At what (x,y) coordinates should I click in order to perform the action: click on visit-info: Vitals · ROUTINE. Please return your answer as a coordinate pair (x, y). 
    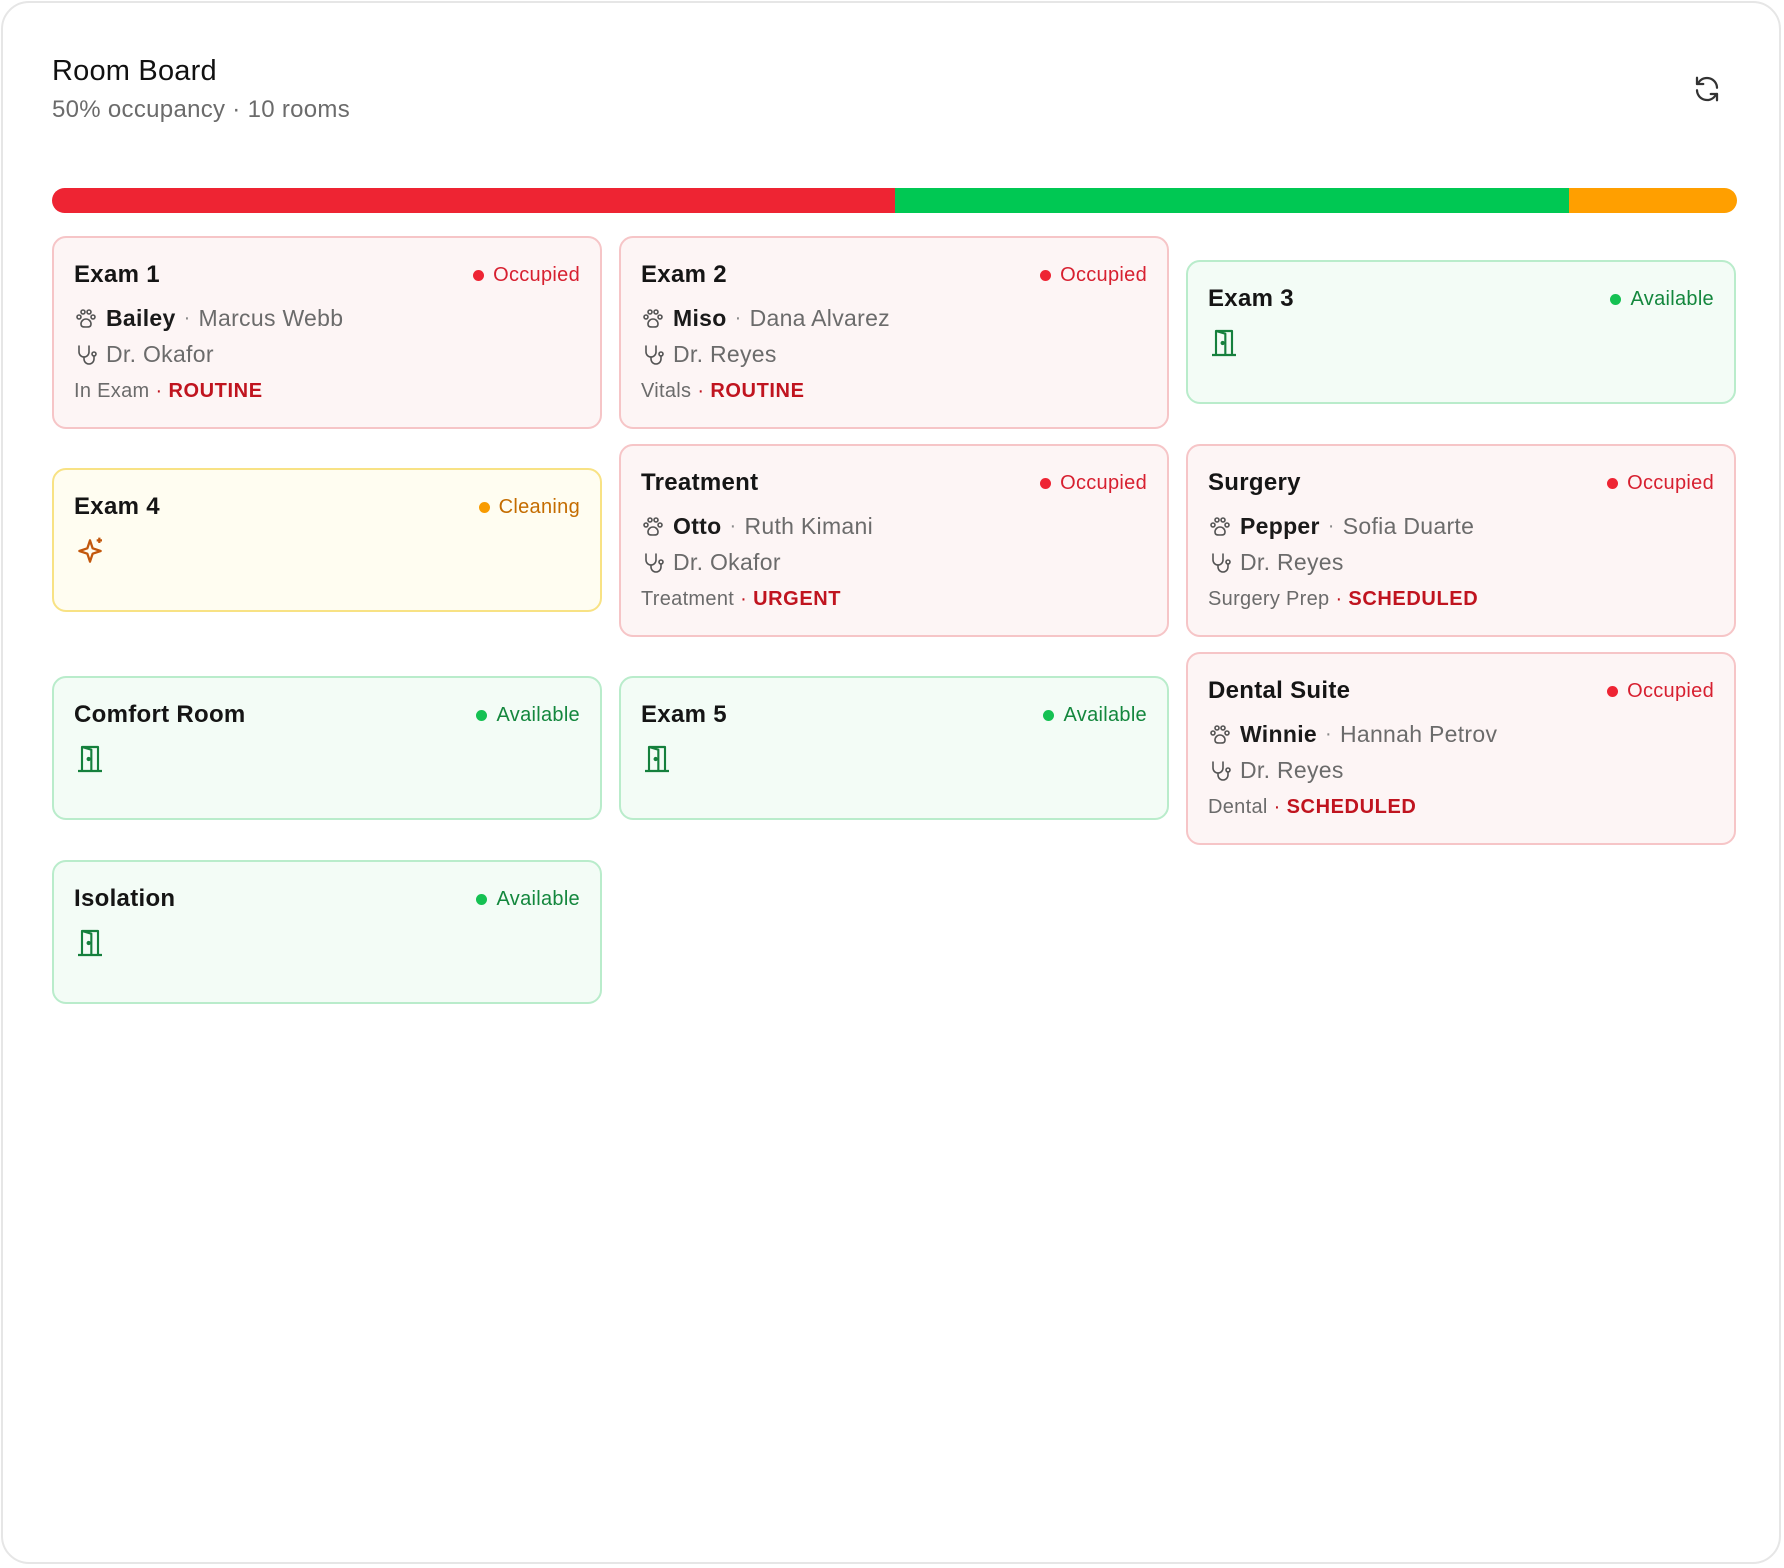
    Looking at the image, I should click on (723, 391).